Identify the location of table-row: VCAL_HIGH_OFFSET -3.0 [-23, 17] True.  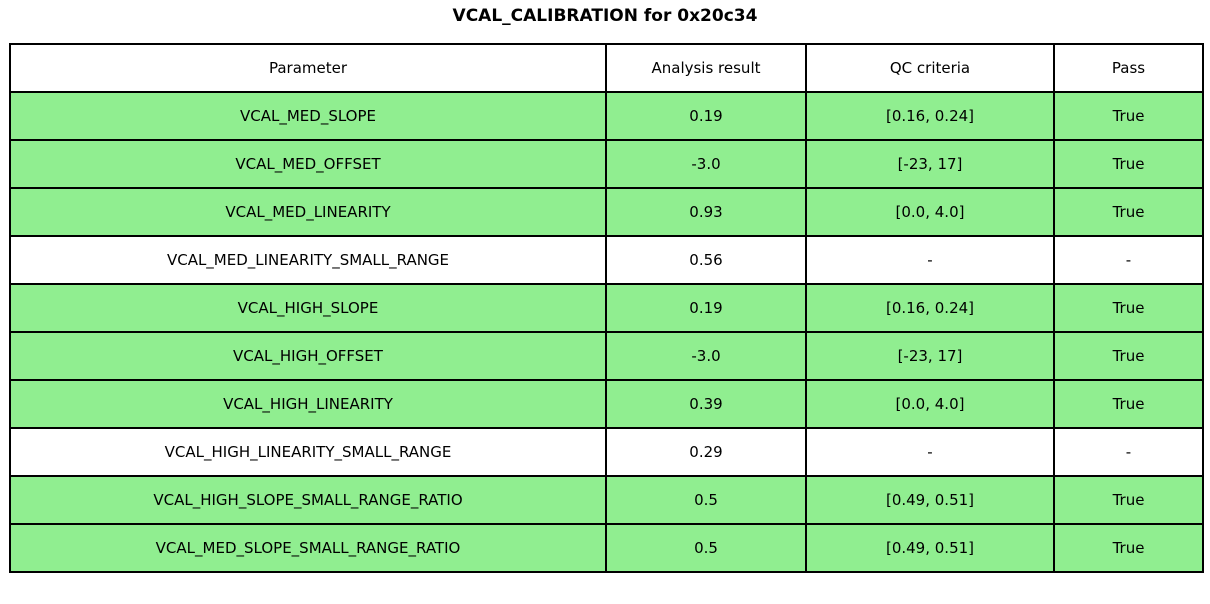
(606, 356).